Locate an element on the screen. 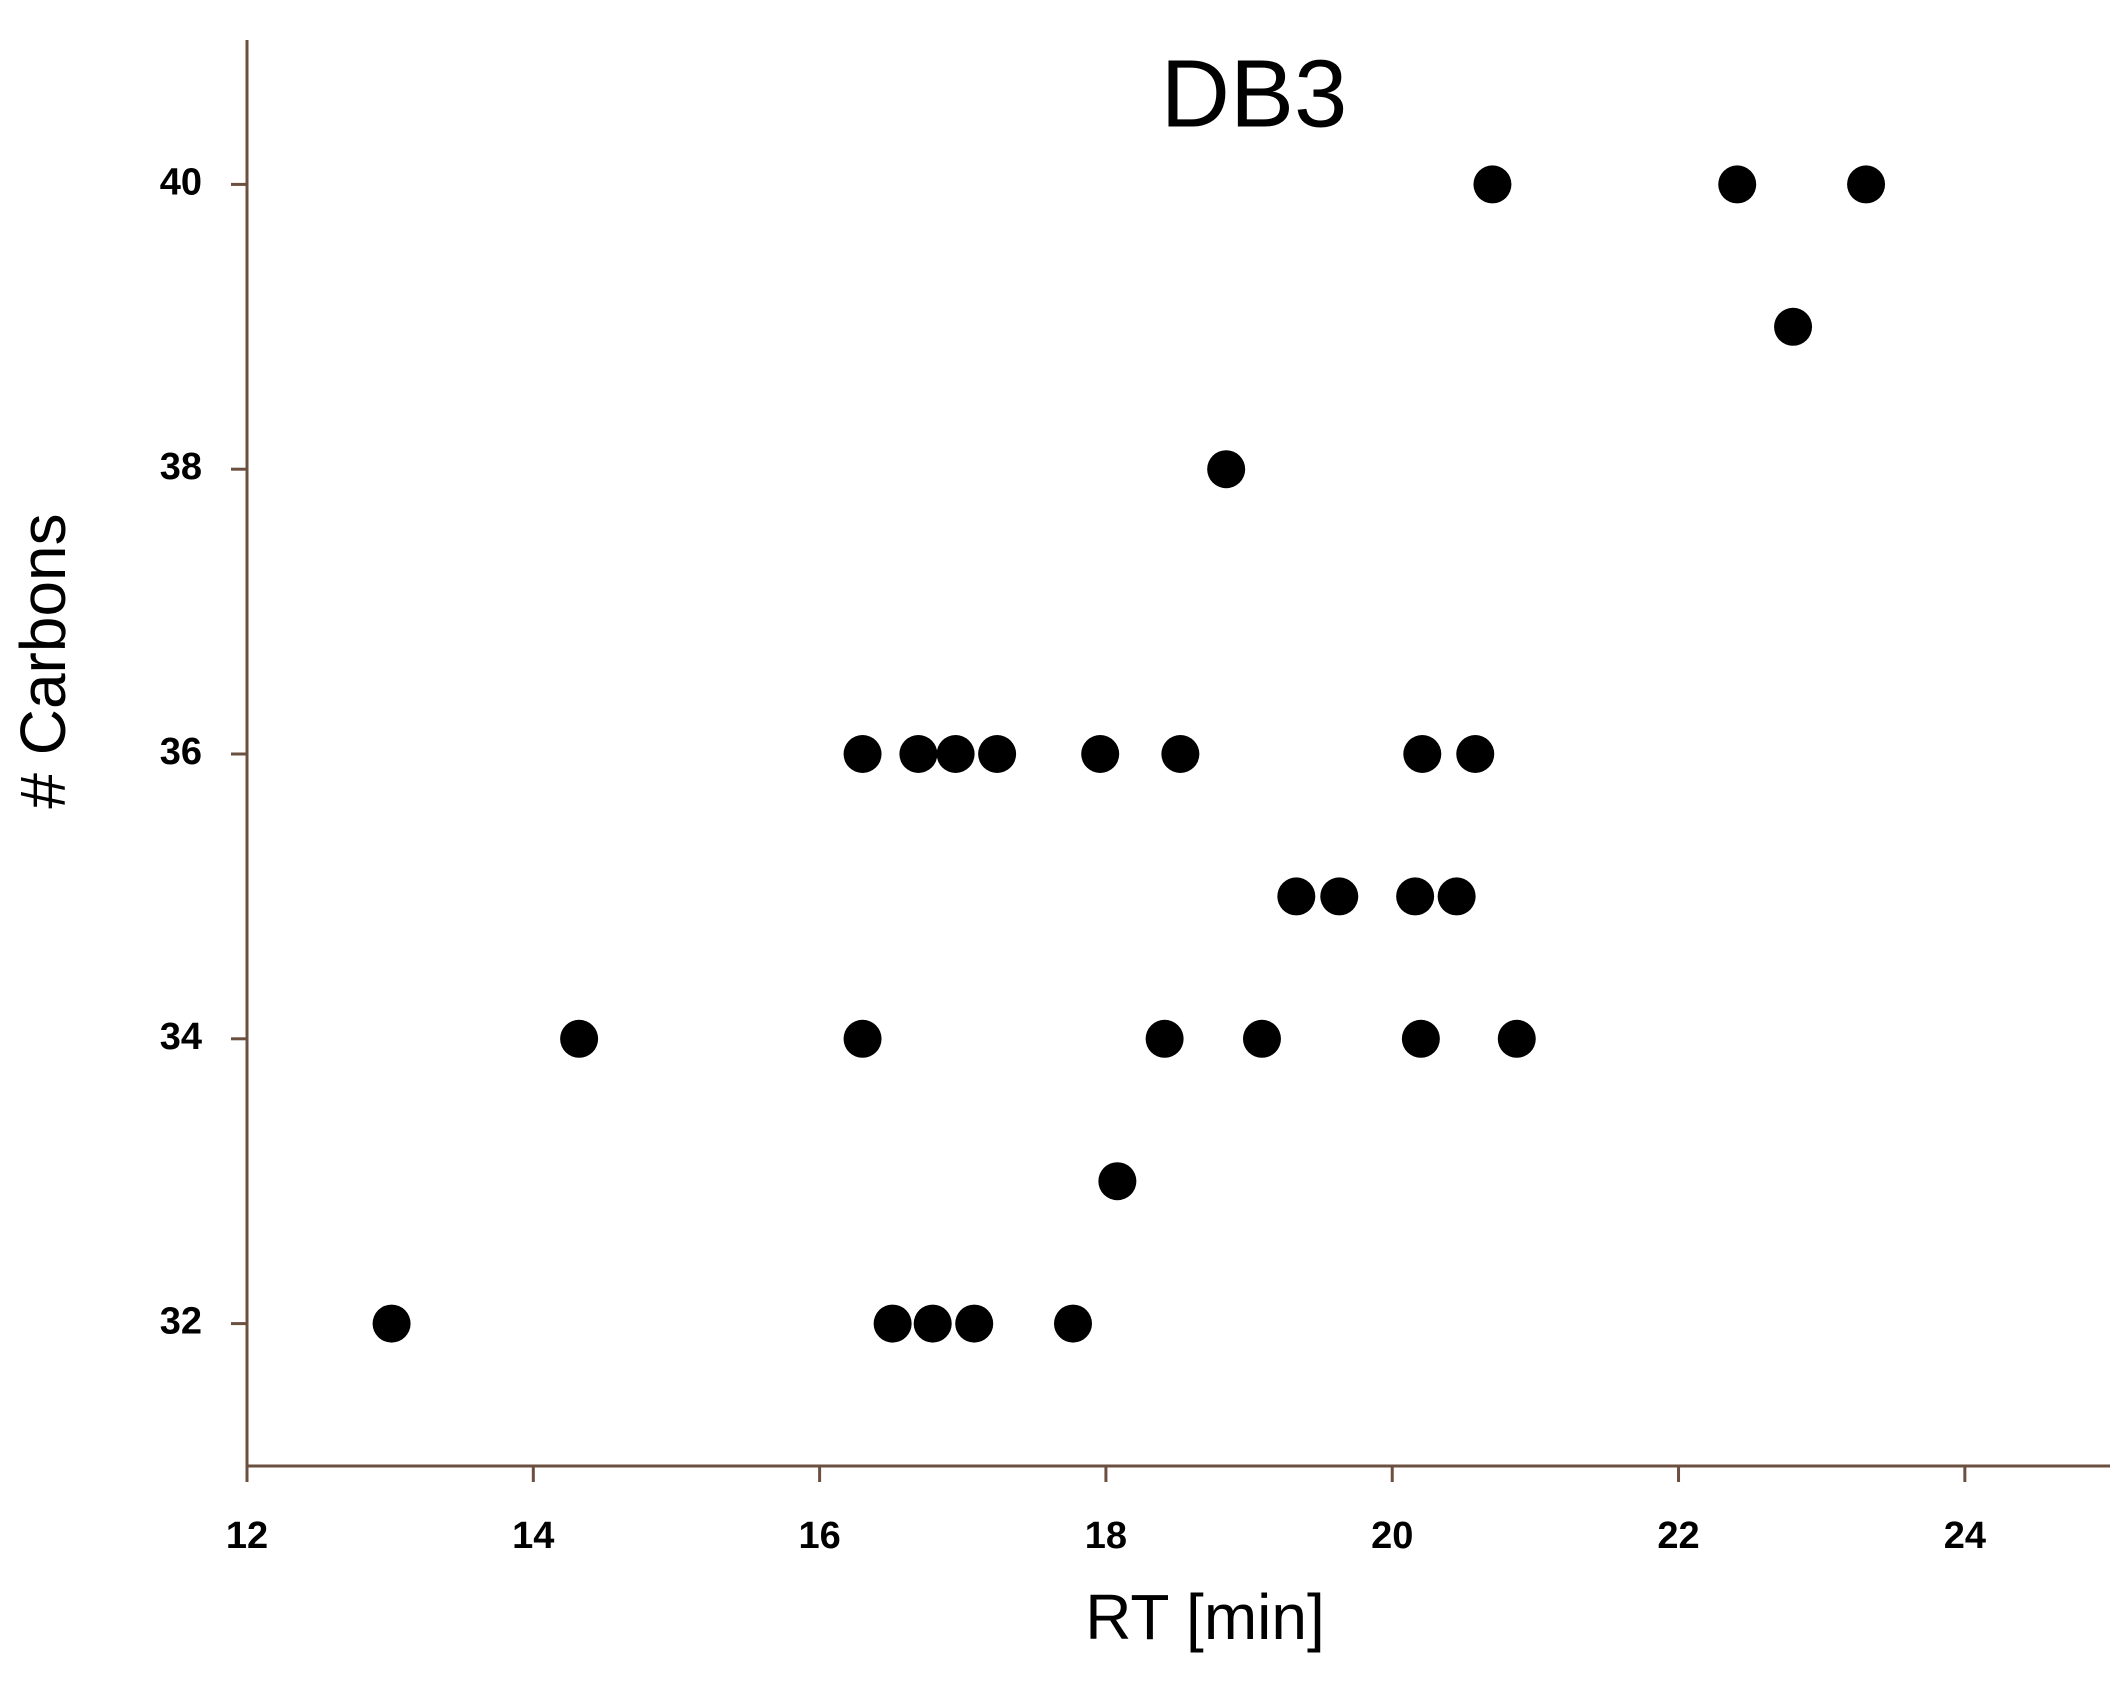 Image resolution: width=2115 pixels, height=1706 pixels. x-tick-label: 16 is located at coordinates (819, 1536).